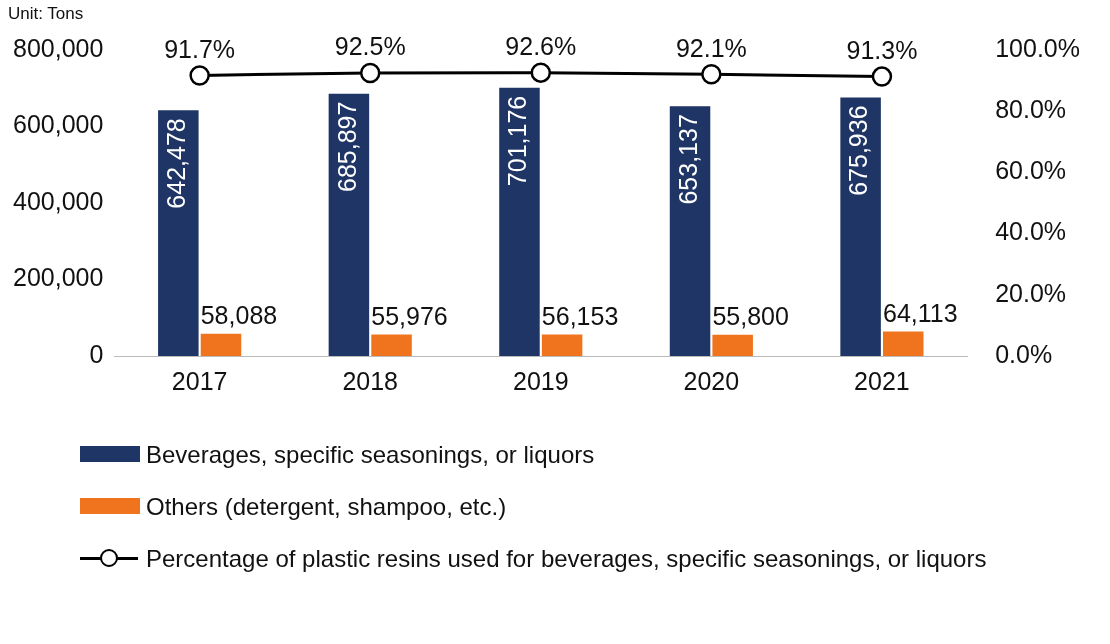 The width and height of the screenshot is (1110, 644). I want to click on data-label: 55,800, so click(750, 316).